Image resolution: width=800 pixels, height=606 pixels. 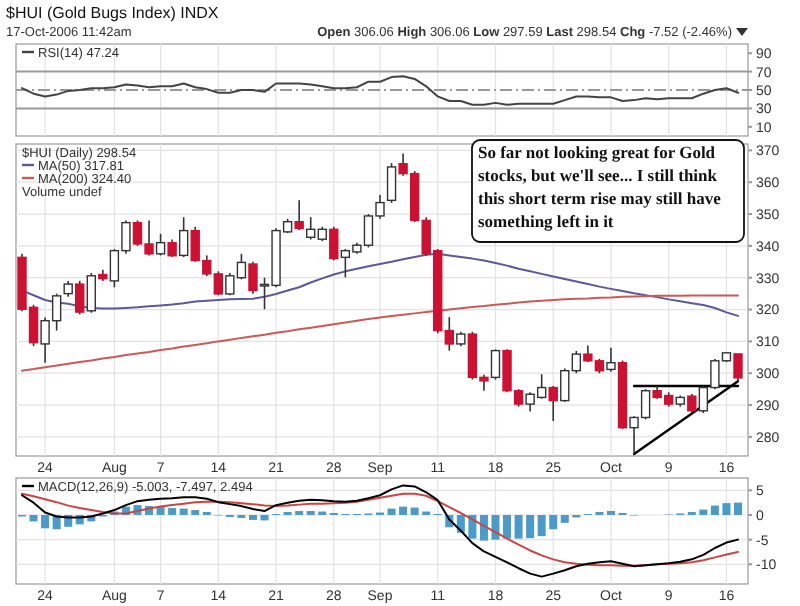 What do you see at coordinates (113, 13) in the screenshot?
I see `chart-title: $HUI (Gold Bugs Index) INDX` at bounding box center [113, 13].